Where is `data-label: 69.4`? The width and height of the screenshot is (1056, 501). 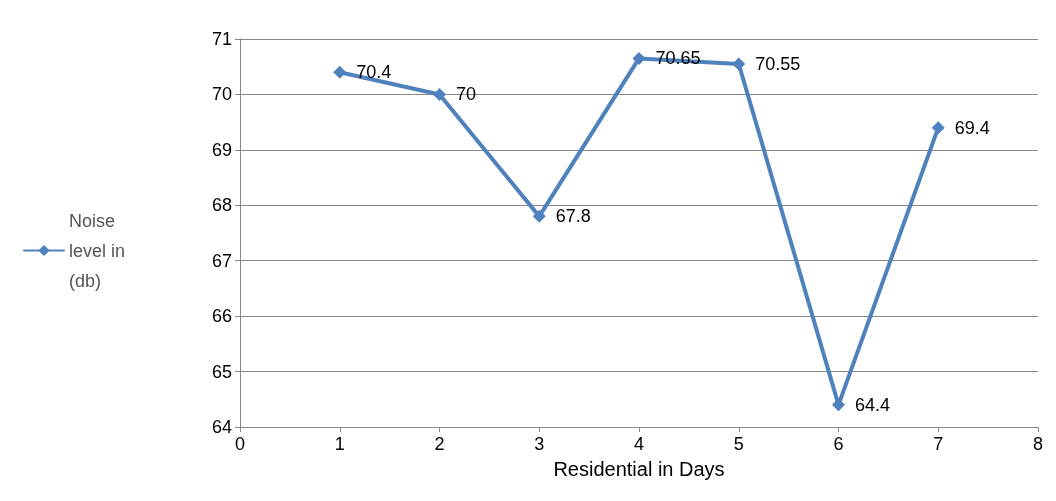
data-label: 69.4 is located at coordinates (972, 127).